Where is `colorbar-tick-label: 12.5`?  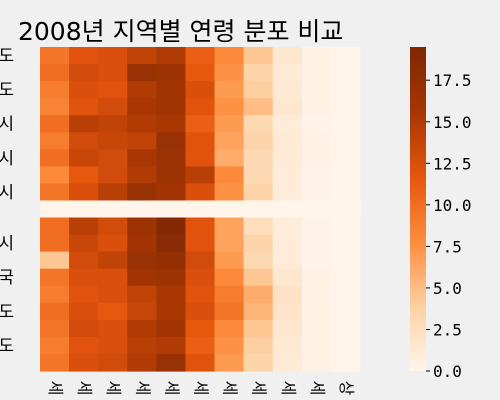
colorbar-tick-label: 12.5 is located at coordinates (452, 163).